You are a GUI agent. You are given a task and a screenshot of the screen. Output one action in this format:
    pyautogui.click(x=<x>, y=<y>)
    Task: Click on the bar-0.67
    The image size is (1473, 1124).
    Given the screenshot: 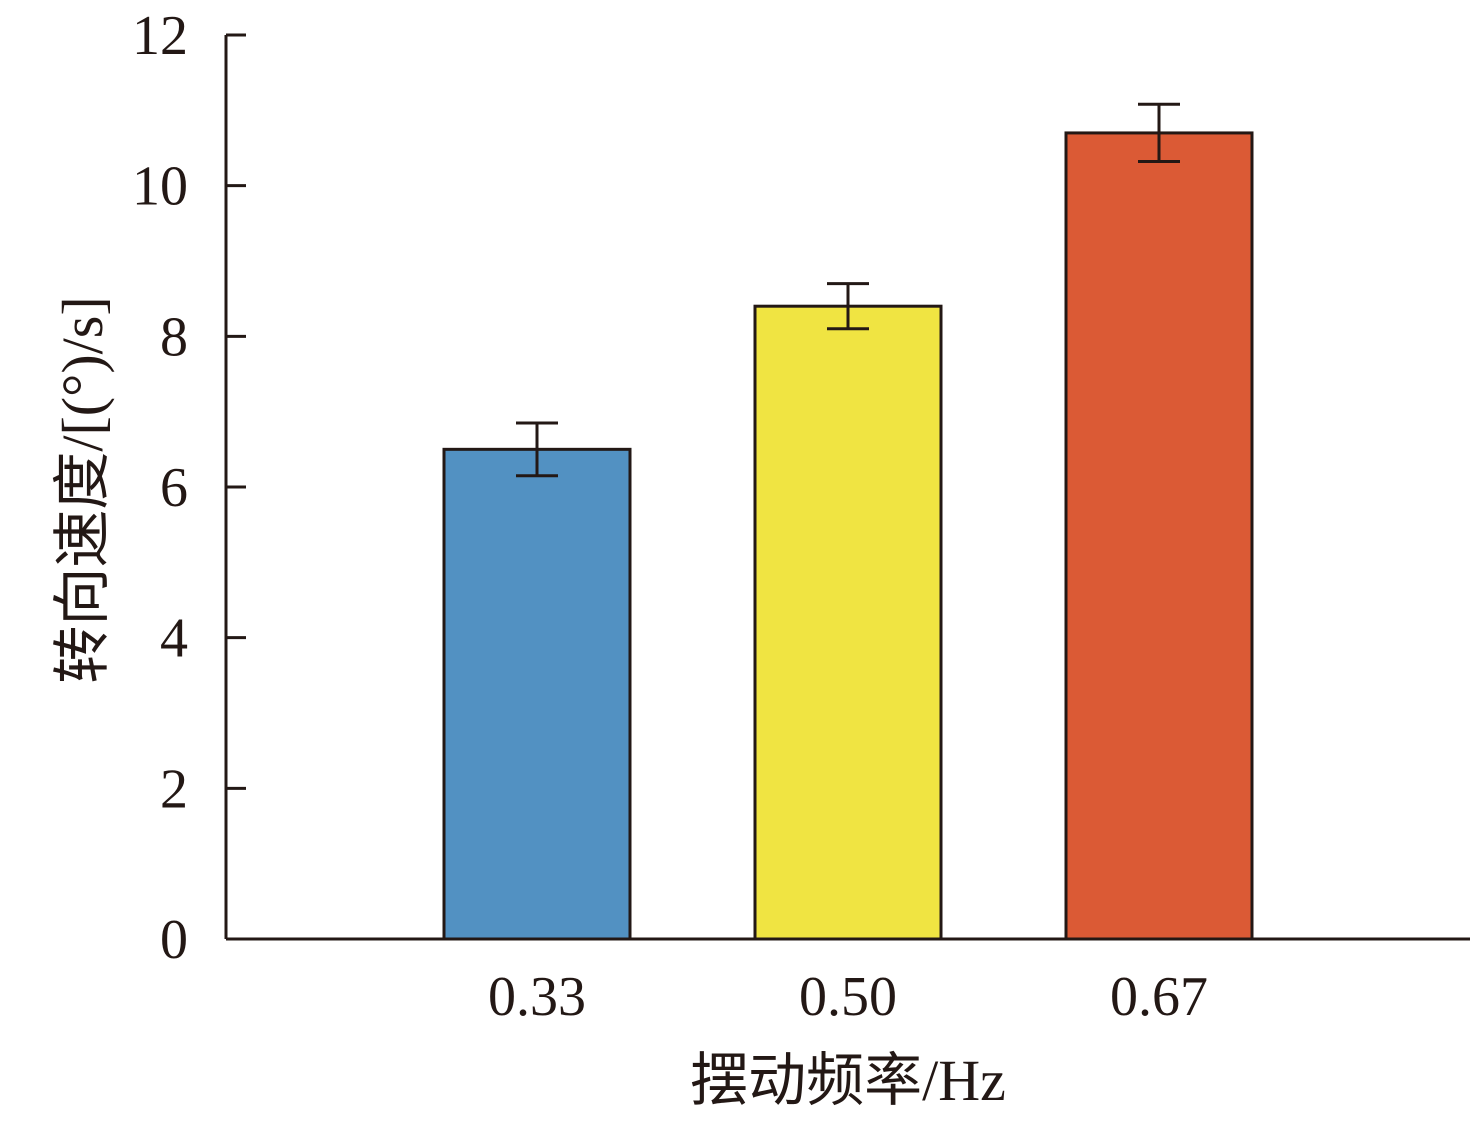 What is the action you would take?
    pyautogui.click(x=1159, y=536)
    